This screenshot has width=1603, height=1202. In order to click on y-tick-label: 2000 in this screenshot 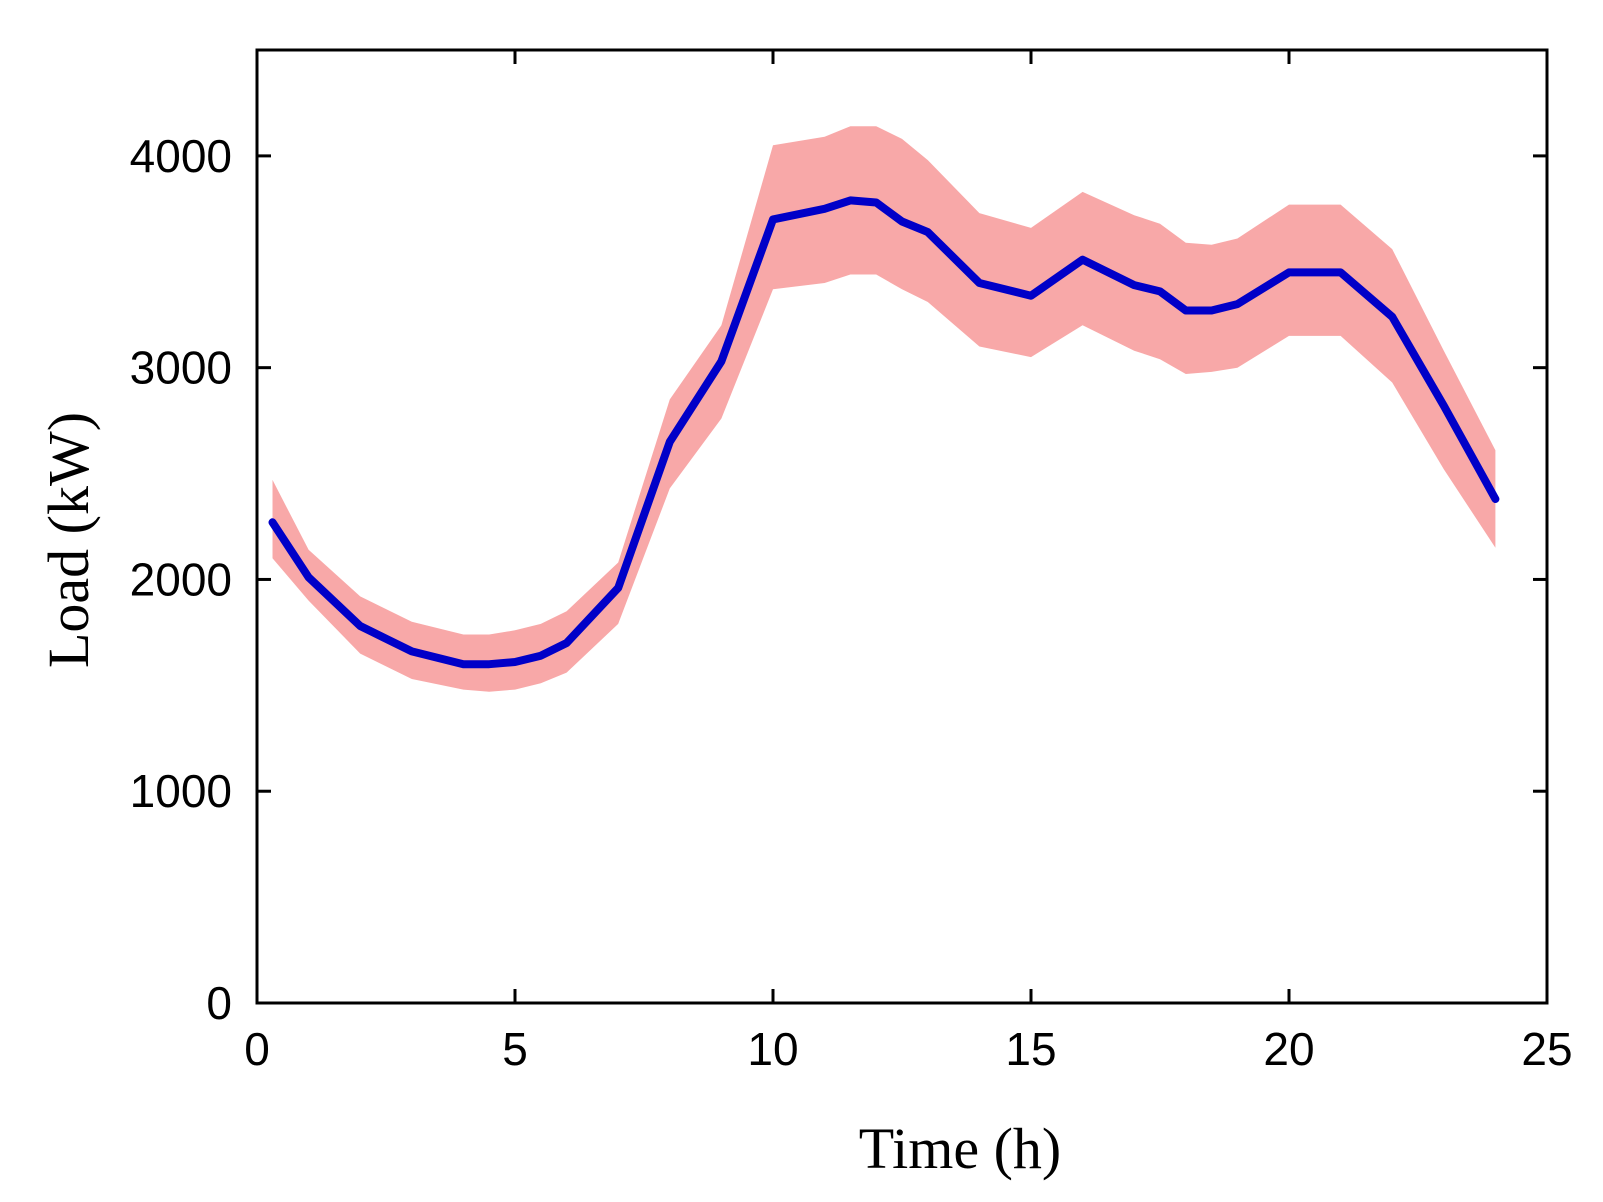, I will do `click(181, 579)`.